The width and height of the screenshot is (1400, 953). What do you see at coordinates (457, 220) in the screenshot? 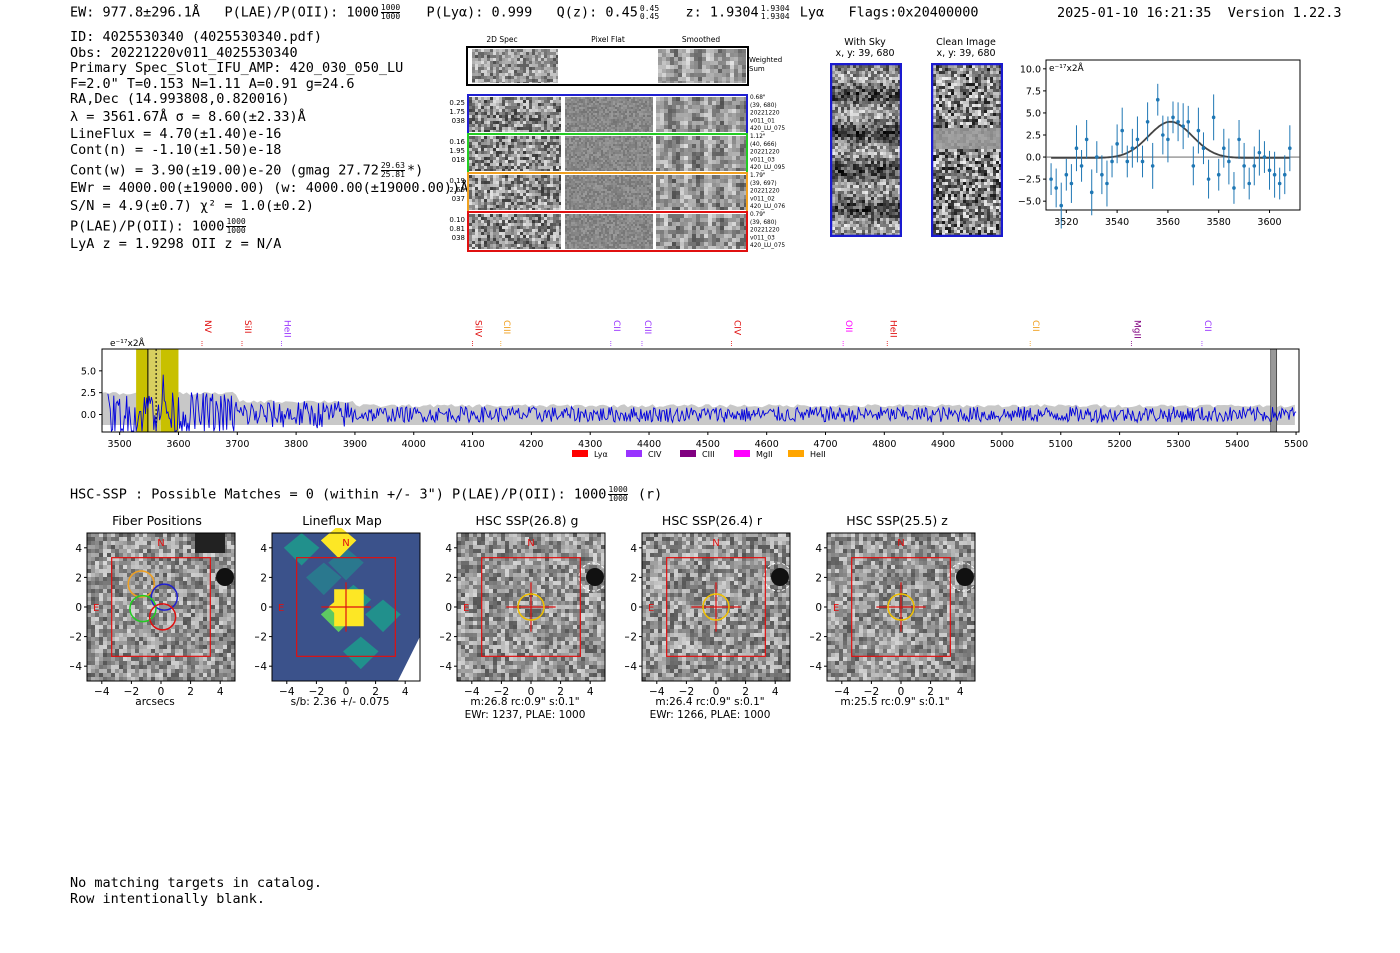
I see `fiber-row-left-label: 0.10` at bounding box center [457, 220].